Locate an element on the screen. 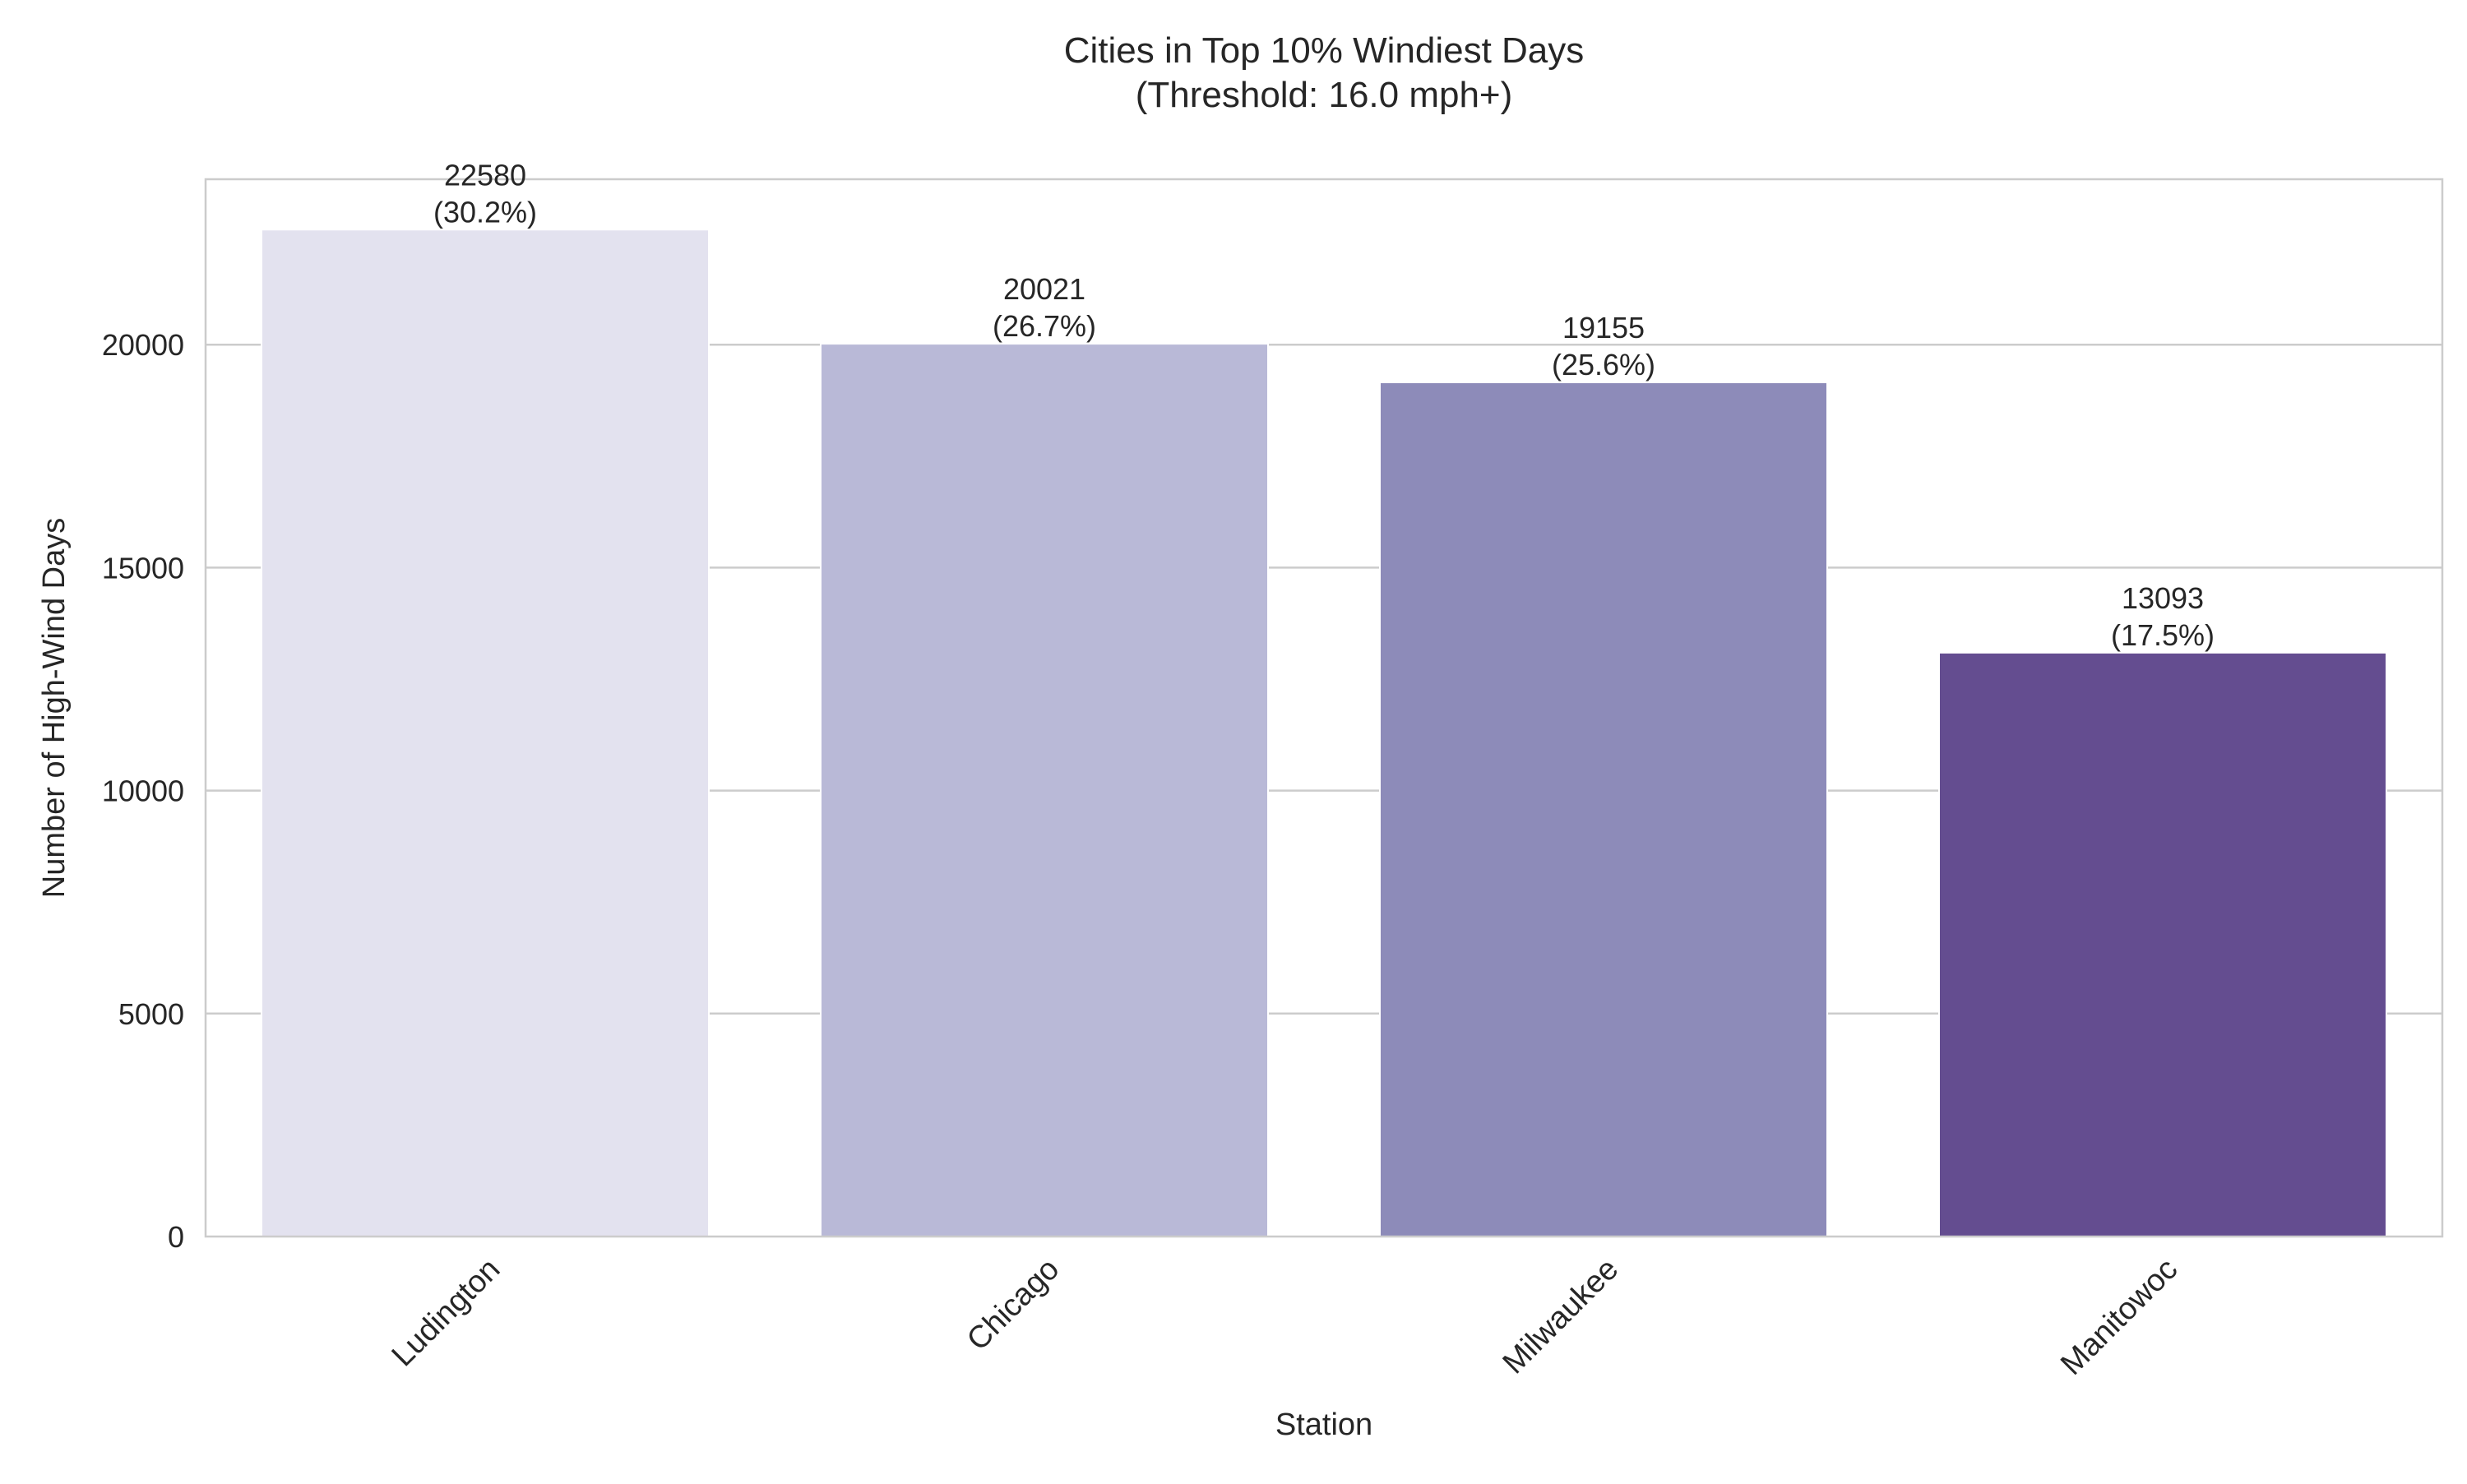 The width and height of the screenshot is (2467, 1484). y-tick-label: 15000 is located at coordinates (143, 568).